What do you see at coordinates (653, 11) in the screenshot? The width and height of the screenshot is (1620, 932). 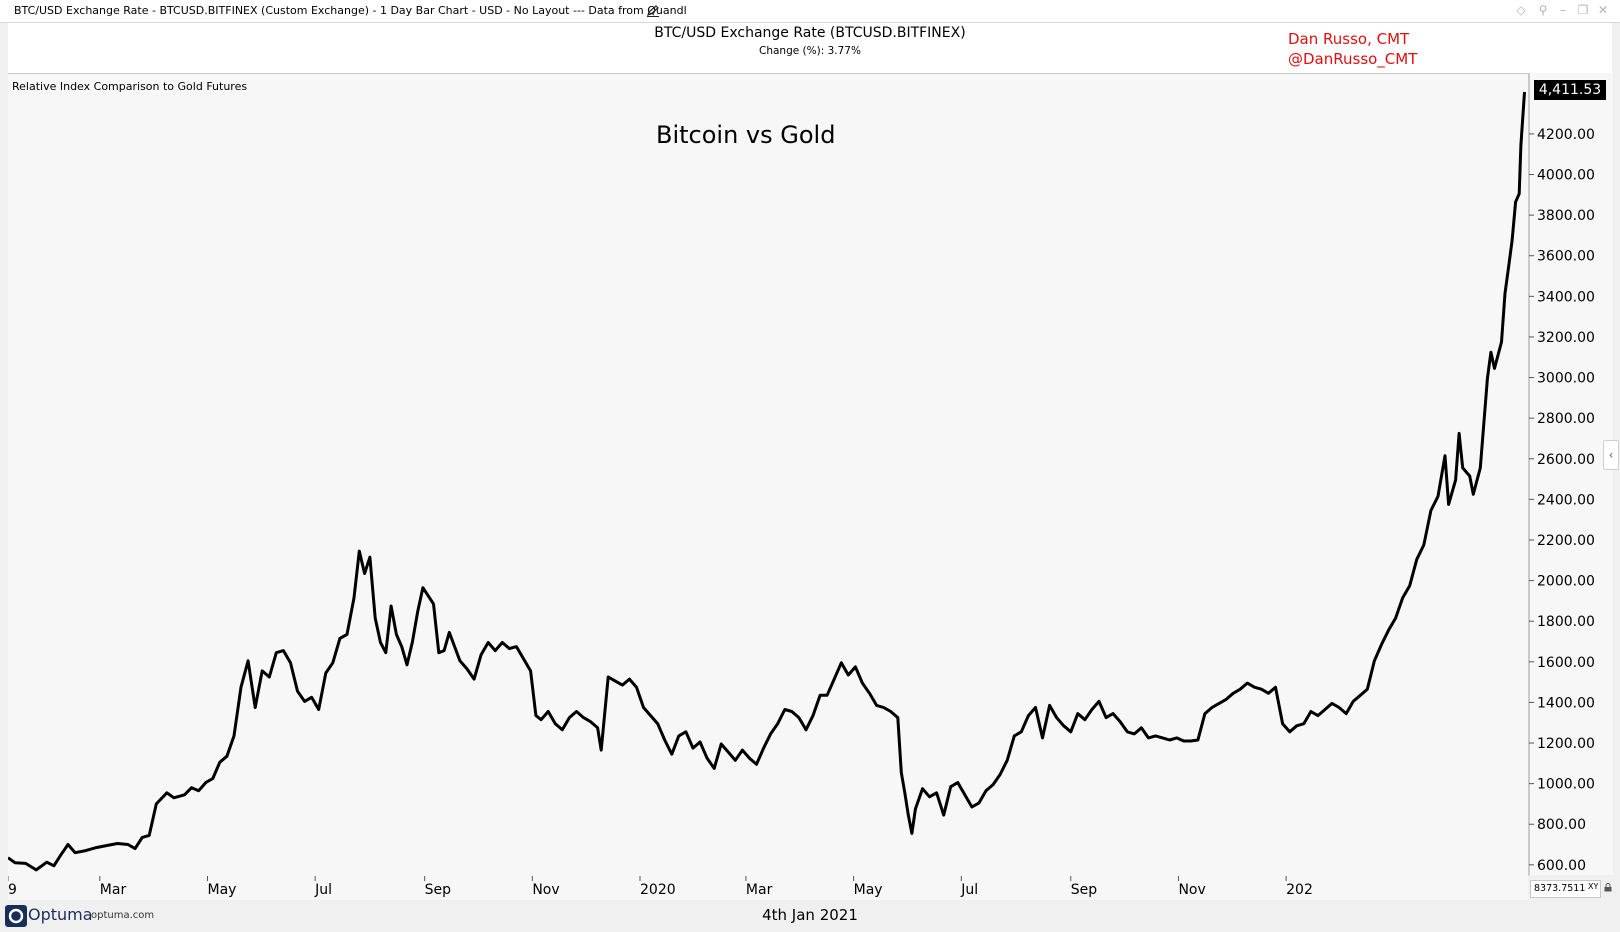 I see `pencil-icon` at bounding box center [653, 11].